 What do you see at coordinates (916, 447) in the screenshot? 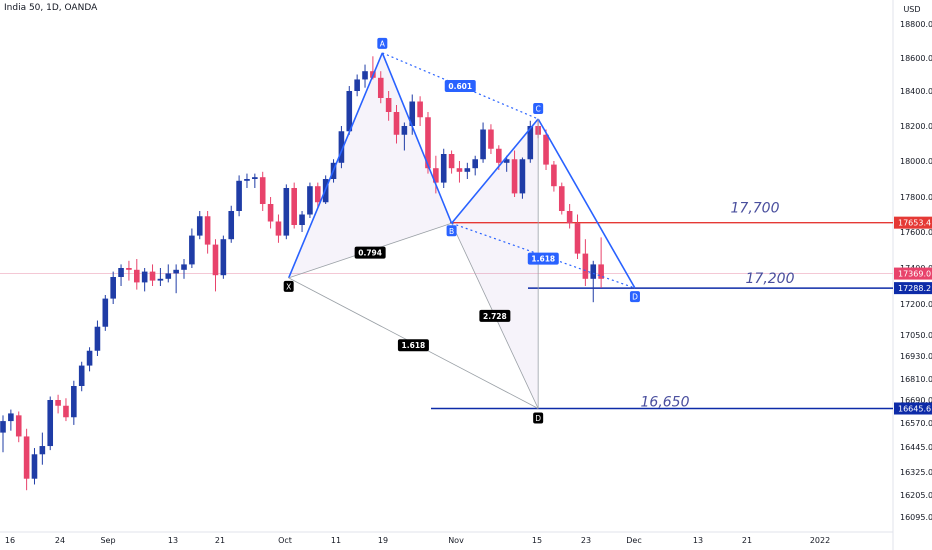
I see `y-tick-label: 16445.0` at bounding box center [916, 447].